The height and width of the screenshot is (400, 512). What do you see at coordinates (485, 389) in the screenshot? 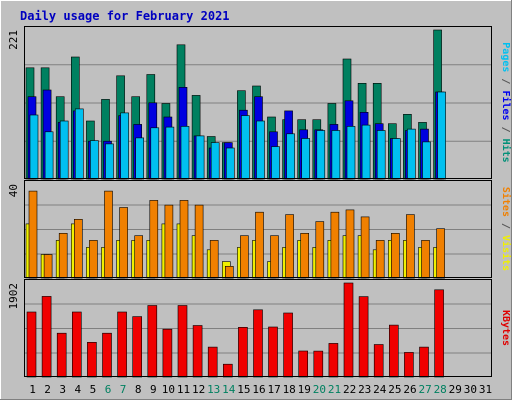
I see `x-tick-label-31: 31` at bounding box center [485, 389].